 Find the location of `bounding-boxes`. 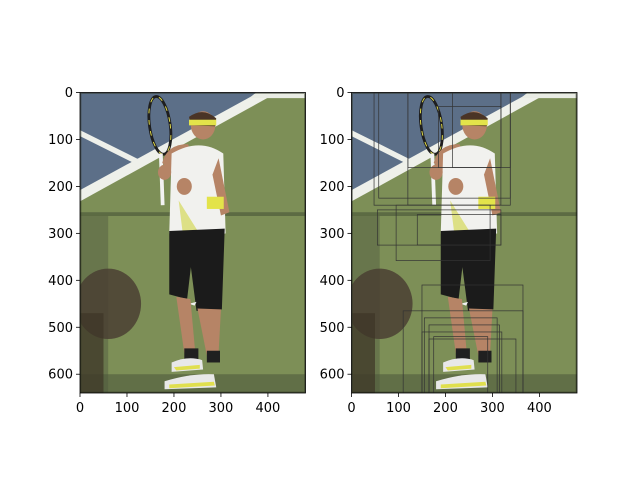

bounding-boxes is located at coordinates (448, 242).